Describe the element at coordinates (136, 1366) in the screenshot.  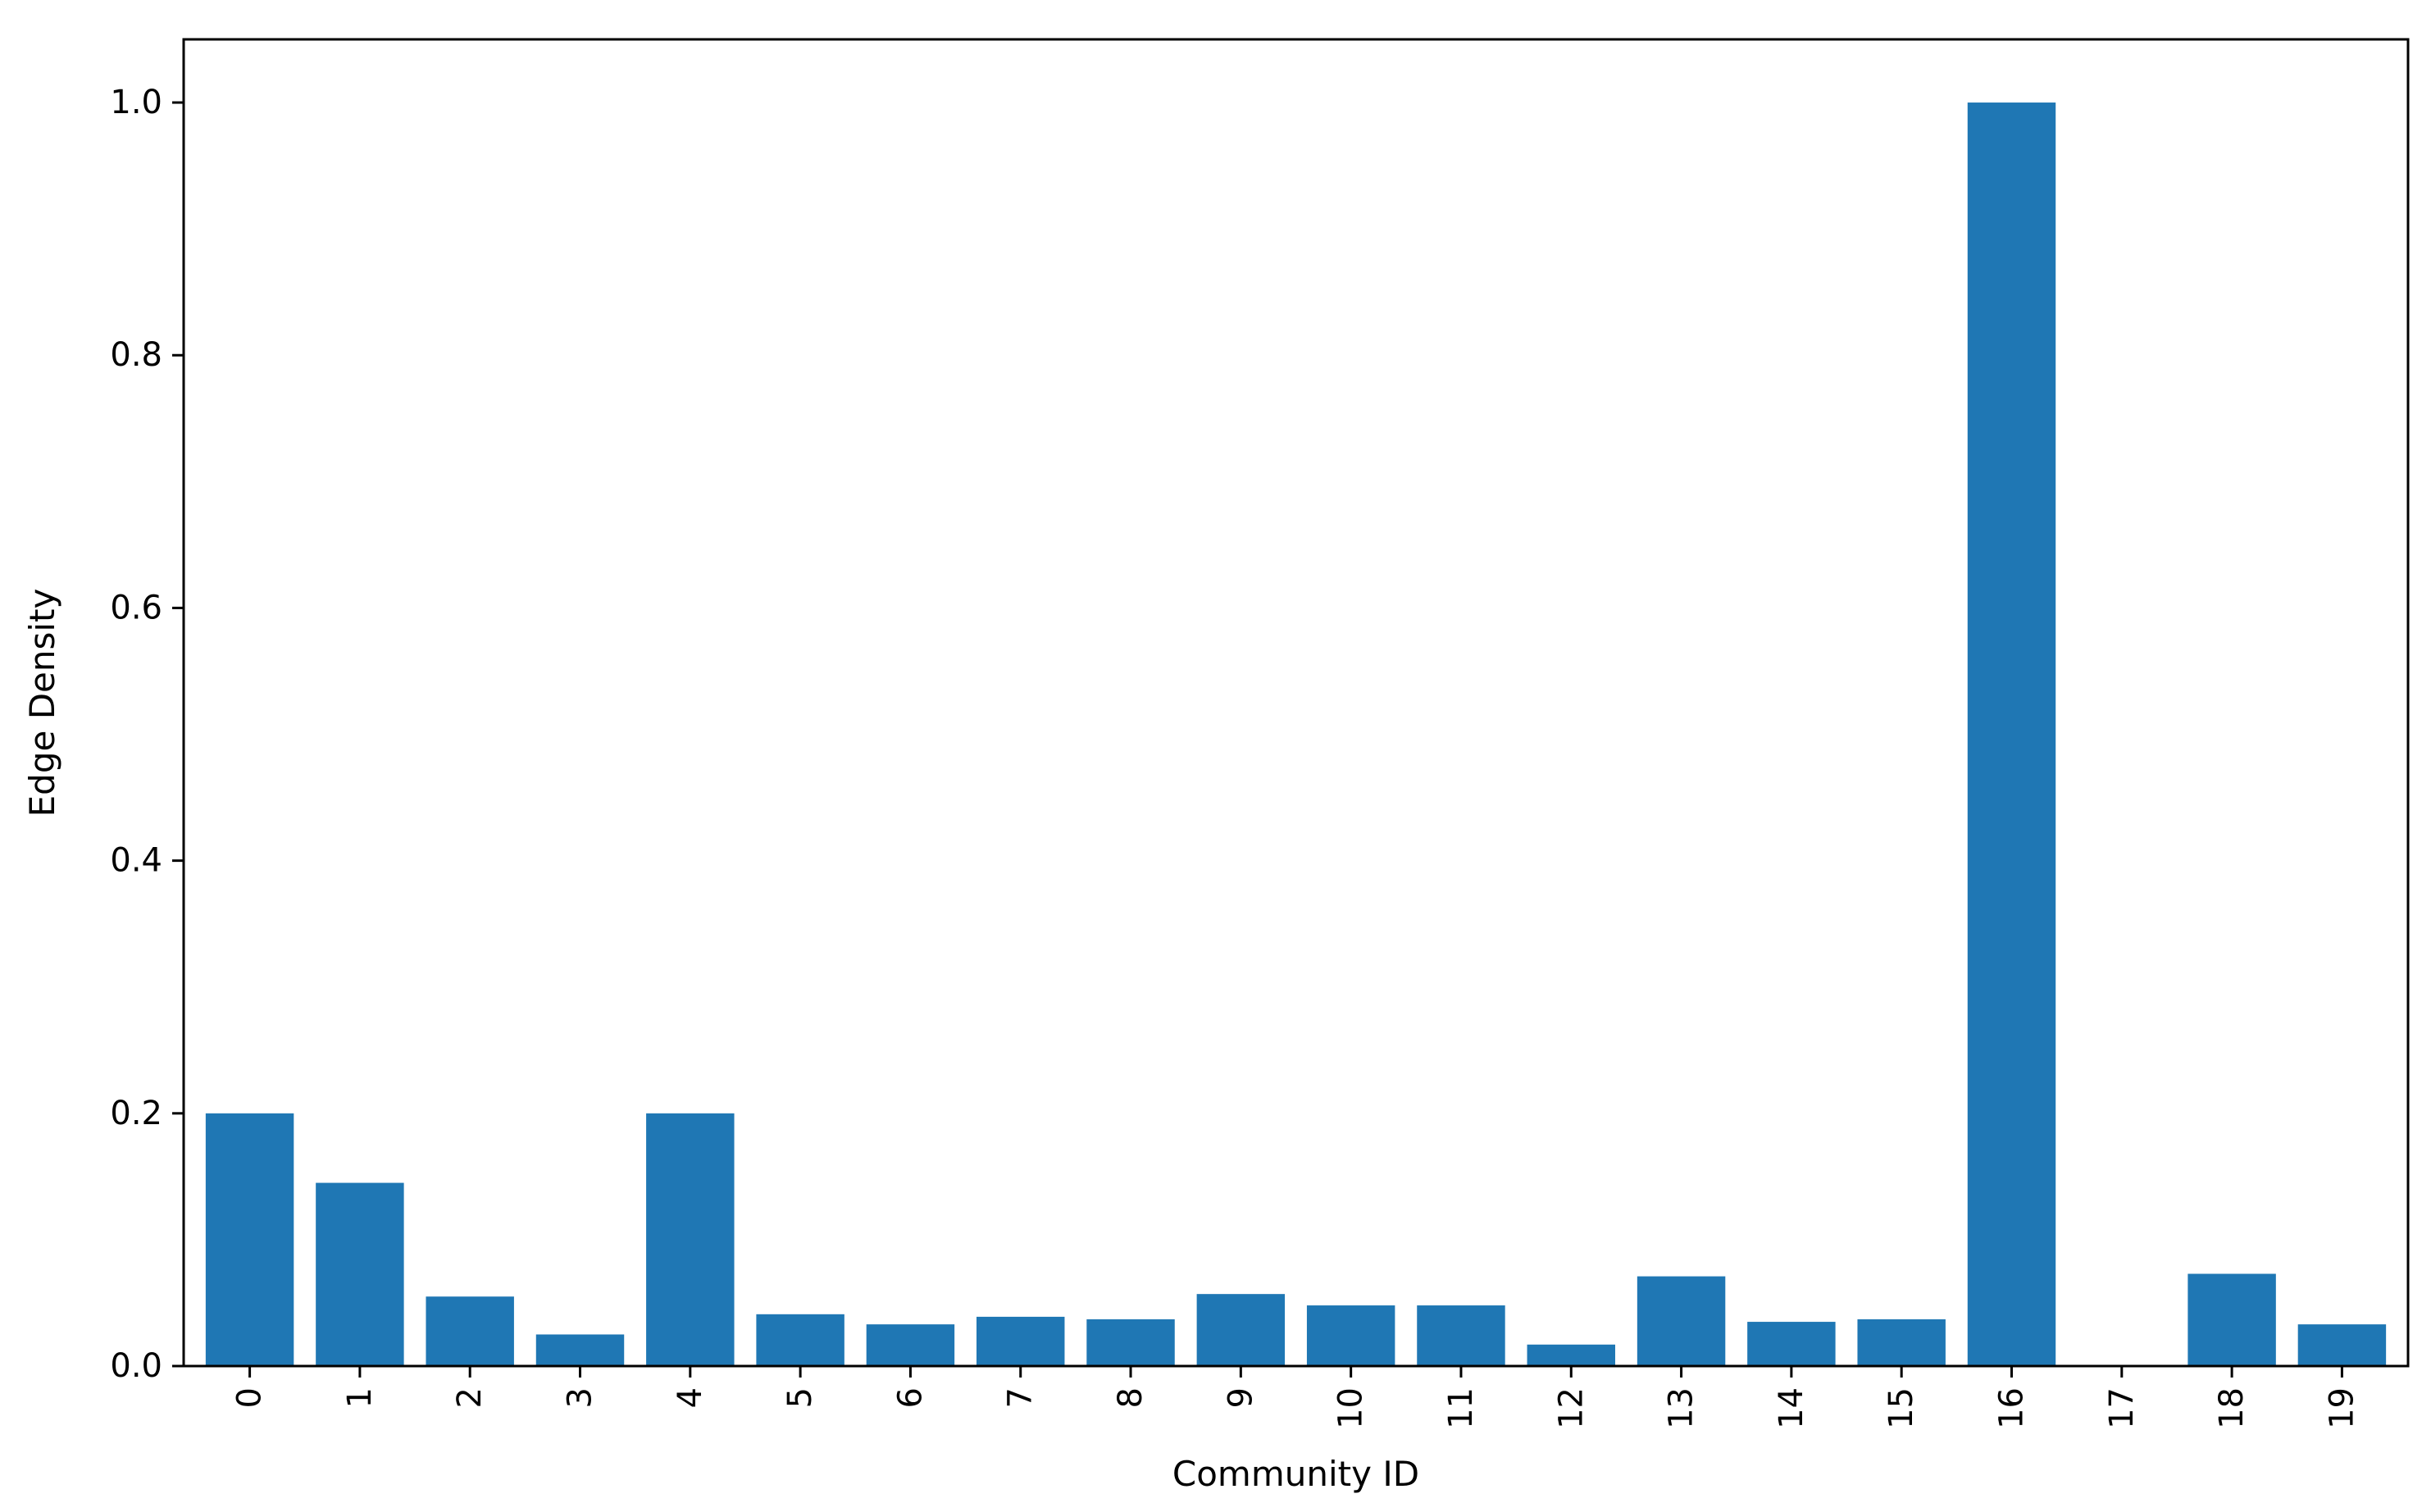
I see `y-tick-label: 0.0` at that location.